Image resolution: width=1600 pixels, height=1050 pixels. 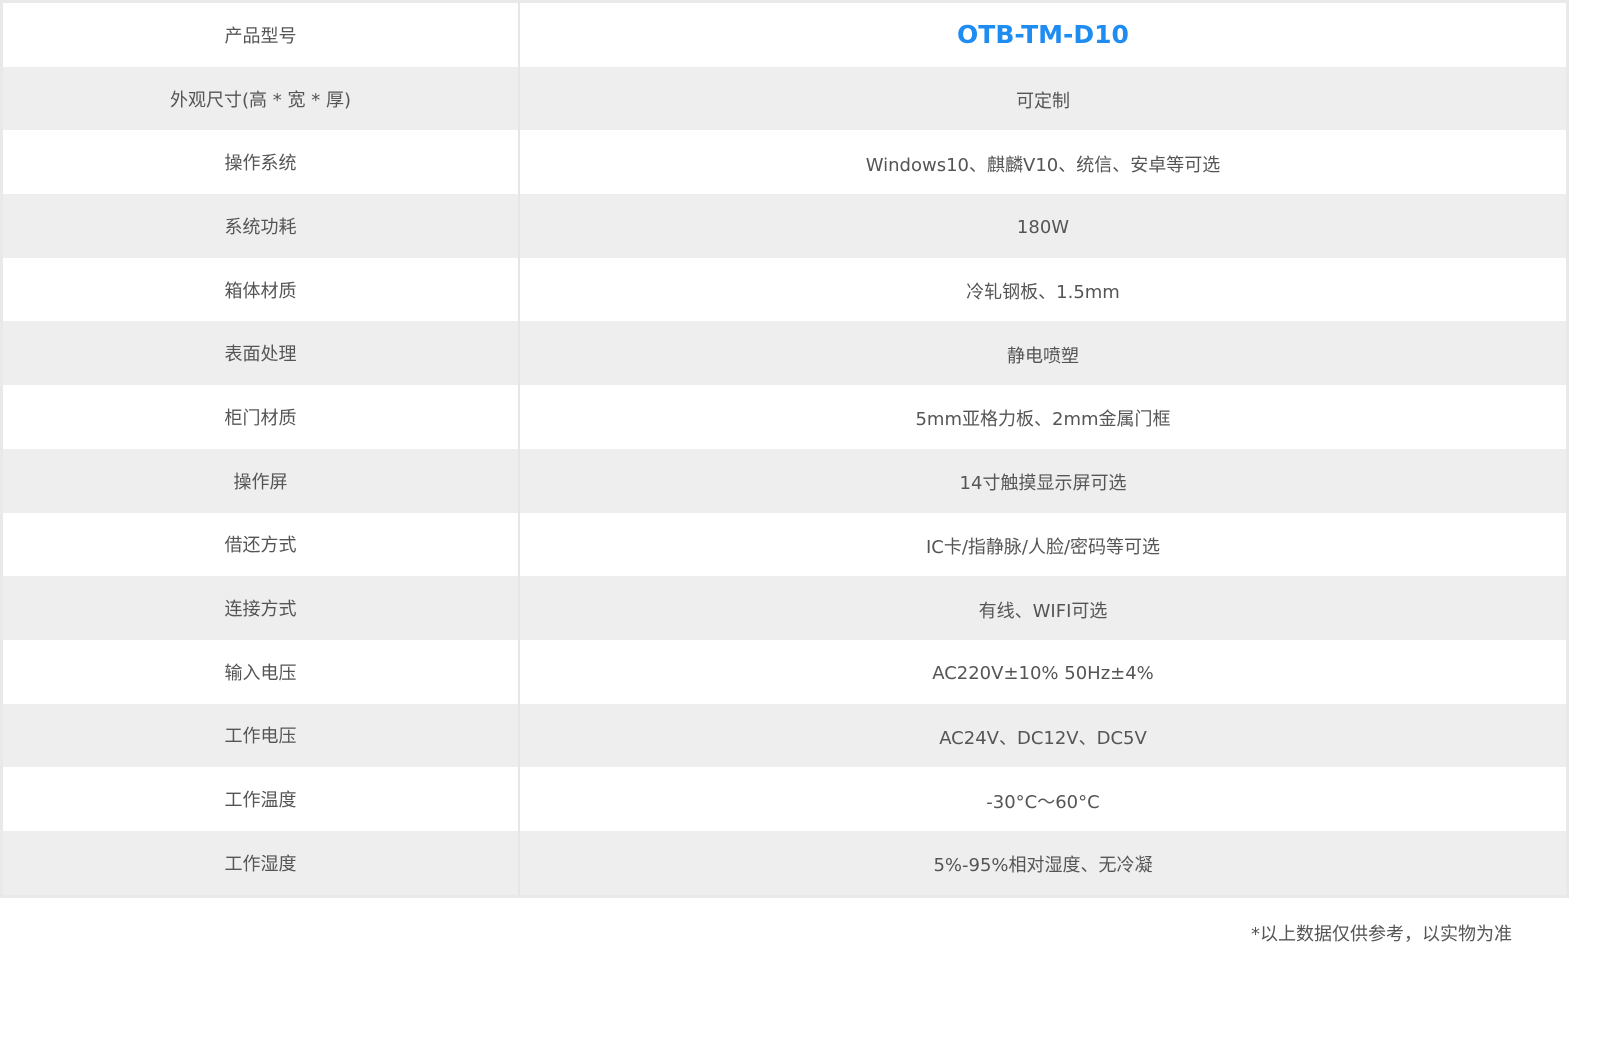 I want to click on spec-value: -30°C～60°C, so click(x=1043, y=802).